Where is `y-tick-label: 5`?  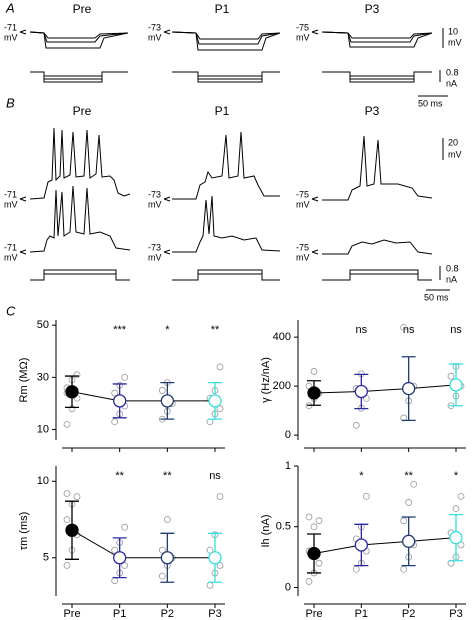
y-tick-label: 5 is located at coordinates (46, 558).